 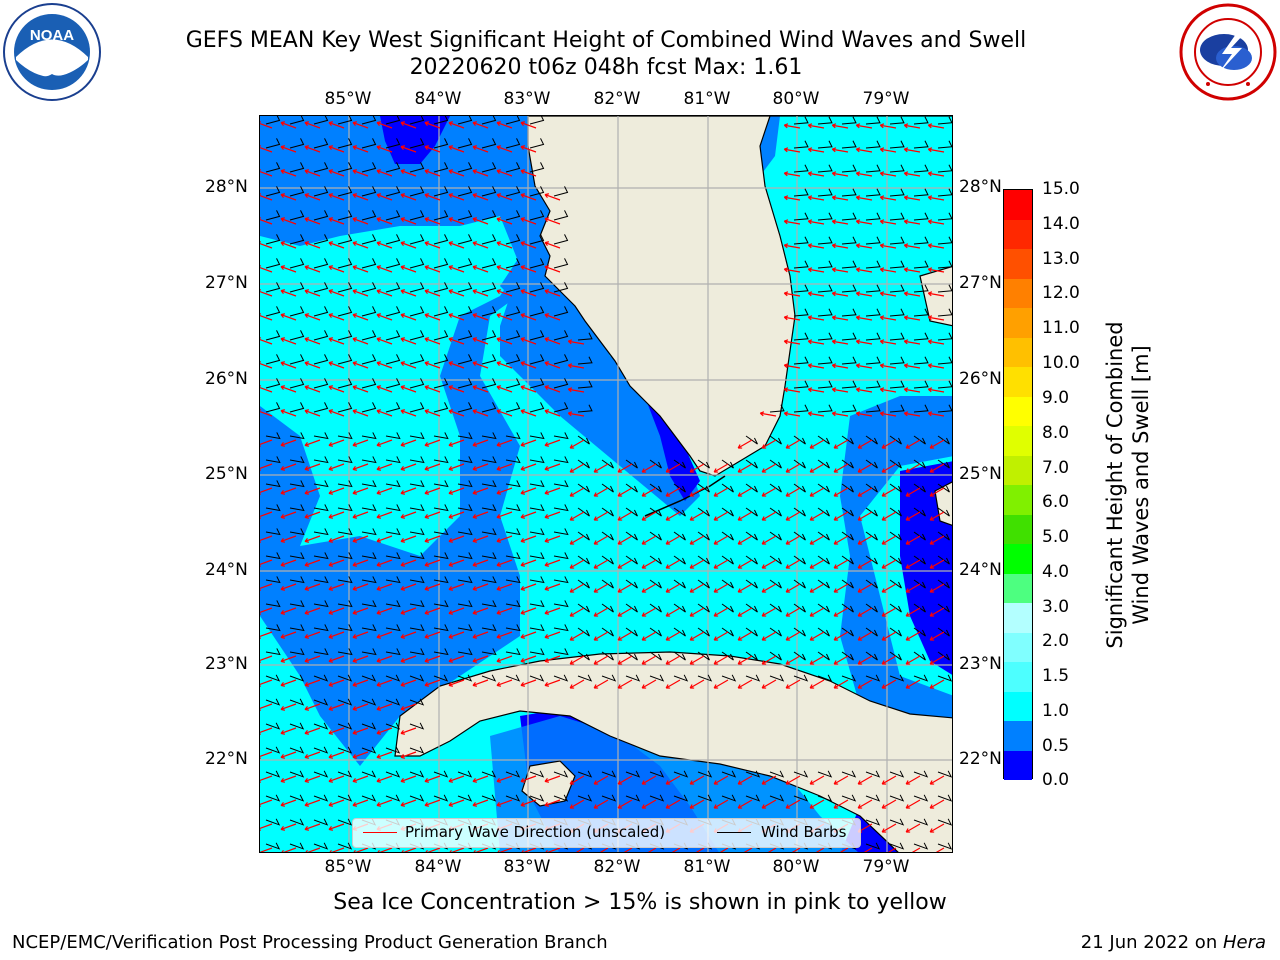 What do you see at coordinates (527, 99) in the screenshot?
I see `lon-label-top: 83°W` at bounding box center [527, 99].